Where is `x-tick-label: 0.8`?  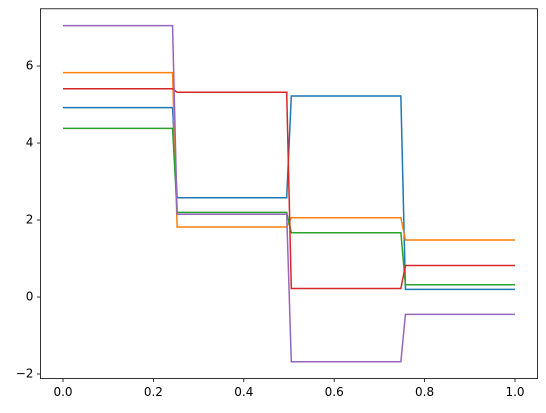
x-tick-label: 0.8 is located at coordinates (424, 392).